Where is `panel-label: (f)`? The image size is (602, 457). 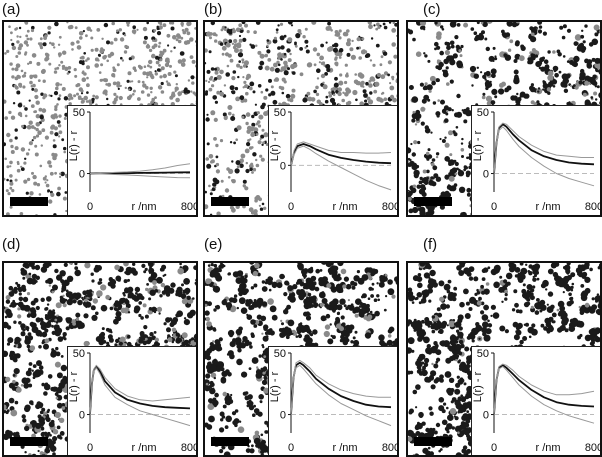 panel-label: (f) is located at coordinates (430, 244).